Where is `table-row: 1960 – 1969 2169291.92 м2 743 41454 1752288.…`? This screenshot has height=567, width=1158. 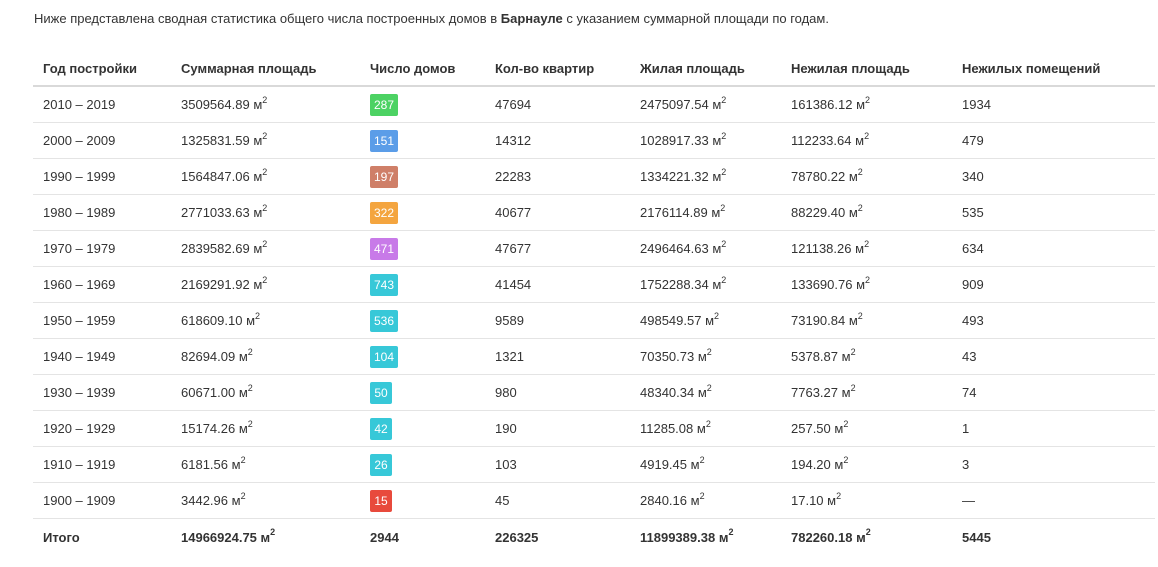 table-row: 1960 – 1969 2169291.92 м2 743 41454 1752288.… is located at coordinates (594, 284).